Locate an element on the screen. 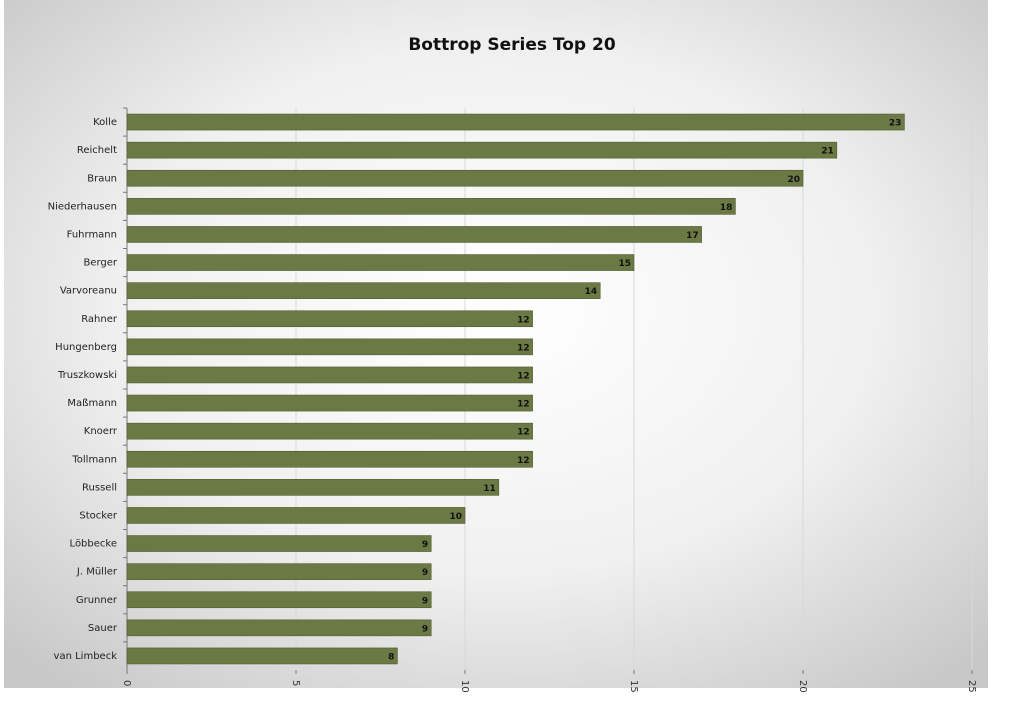  y-tick-label: Stocker is located at coordinates (98, 515).